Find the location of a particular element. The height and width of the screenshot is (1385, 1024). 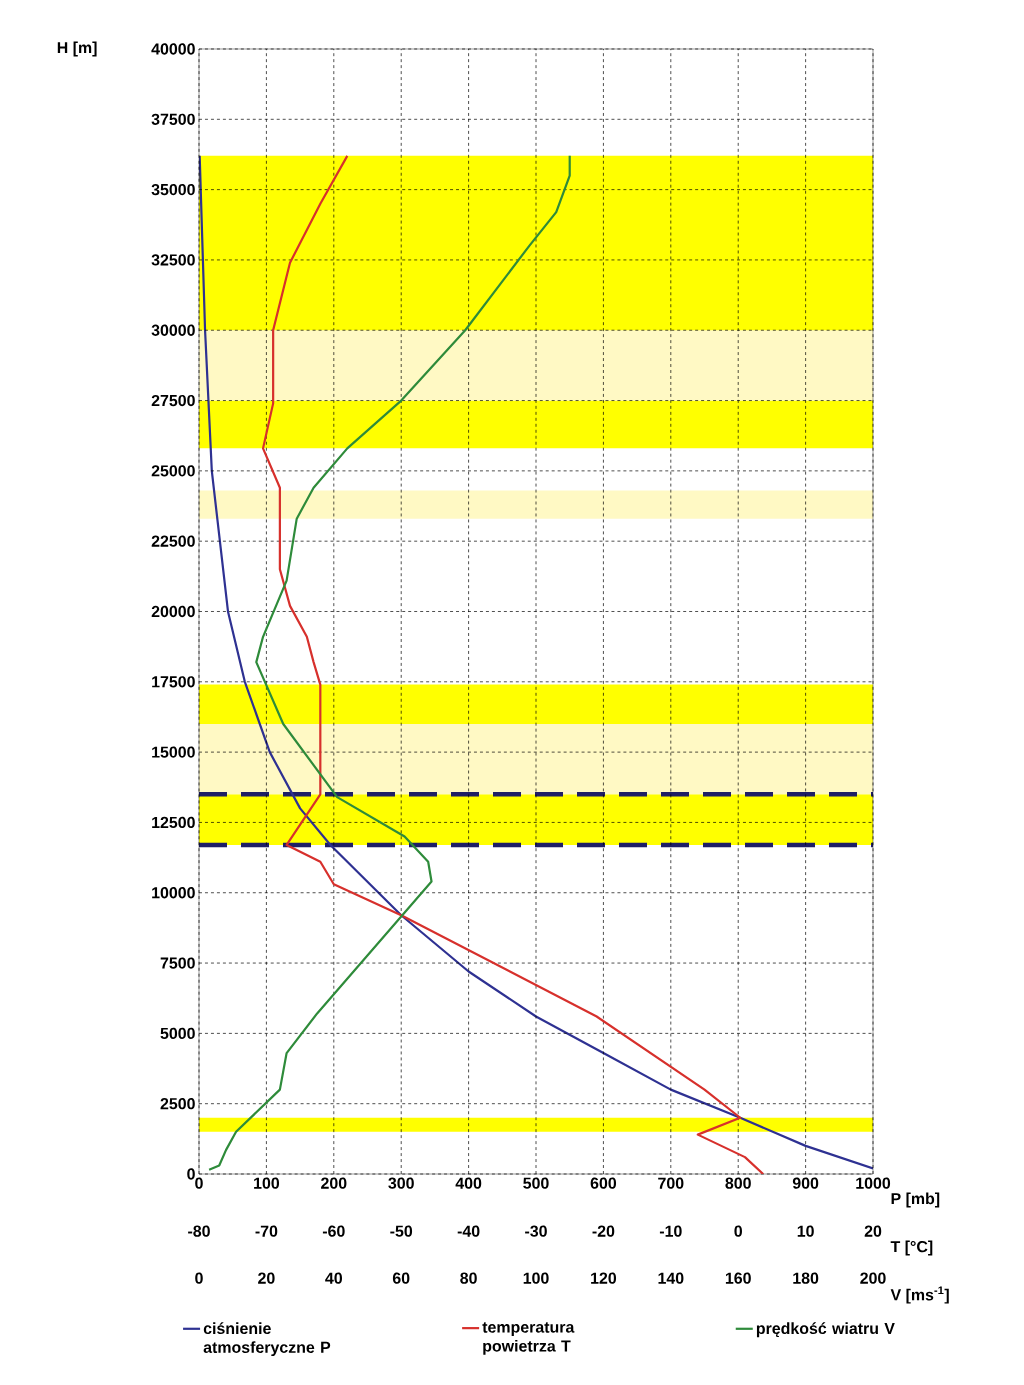

y-tick-label: 2500 is located at coordinates (177, 1104).